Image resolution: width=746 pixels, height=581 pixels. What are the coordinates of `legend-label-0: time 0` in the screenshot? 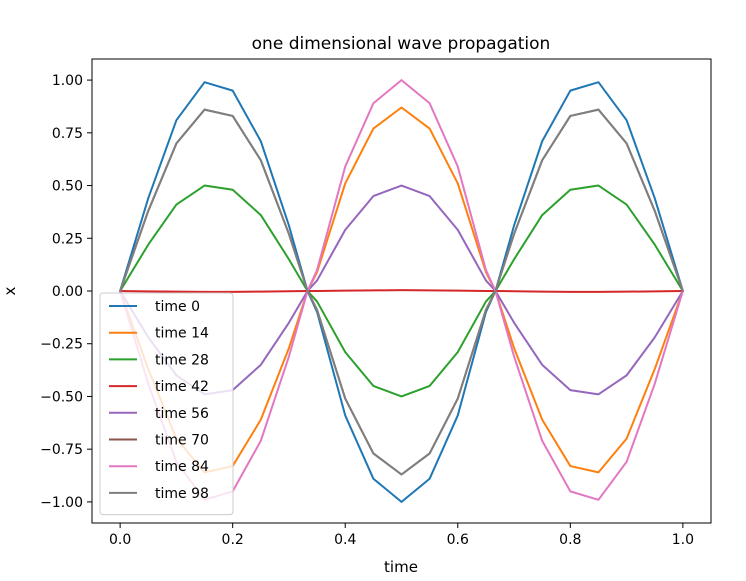 It's located at (177, 307).